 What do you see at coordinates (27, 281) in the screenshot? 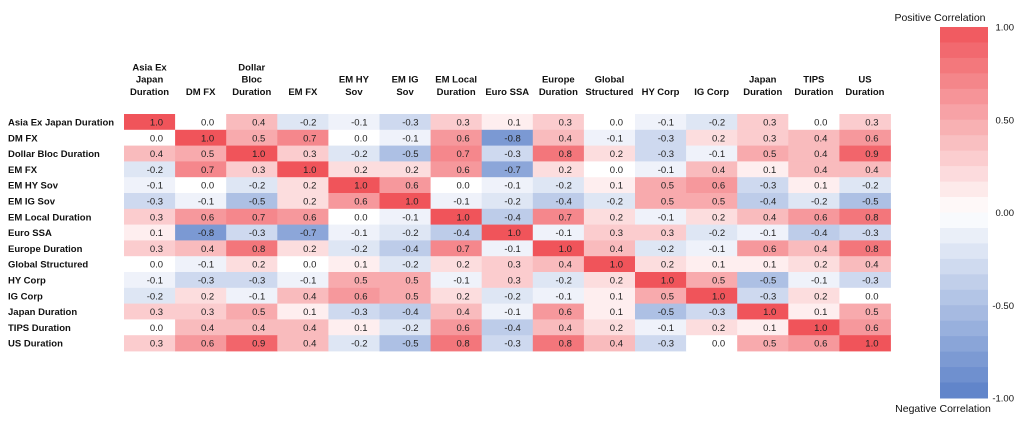
I see `row-label: HY Corp` at bounding box center [27, 281].